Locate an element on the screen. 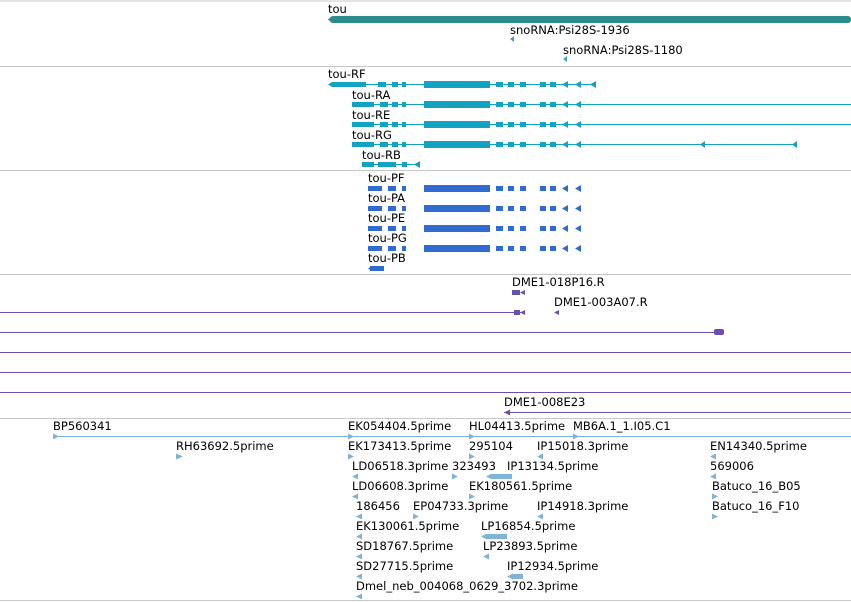 This screenshot has height=602, width=851. protein-label: tou-PG is located at coordinates (387, 238).